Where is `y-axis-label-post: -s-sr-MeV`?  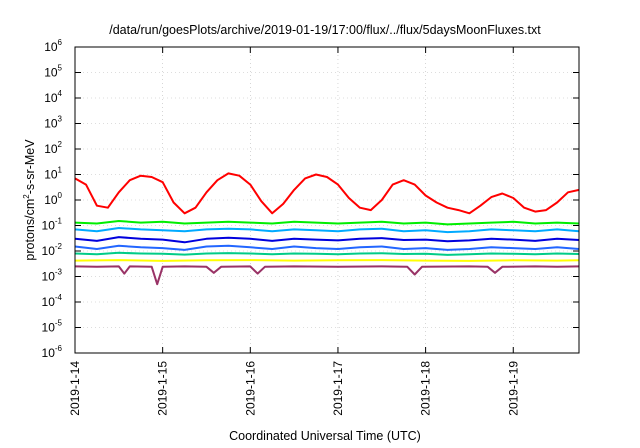
y-axis-label-post: -s-sr-MeV is located at coordinates (30, 167).